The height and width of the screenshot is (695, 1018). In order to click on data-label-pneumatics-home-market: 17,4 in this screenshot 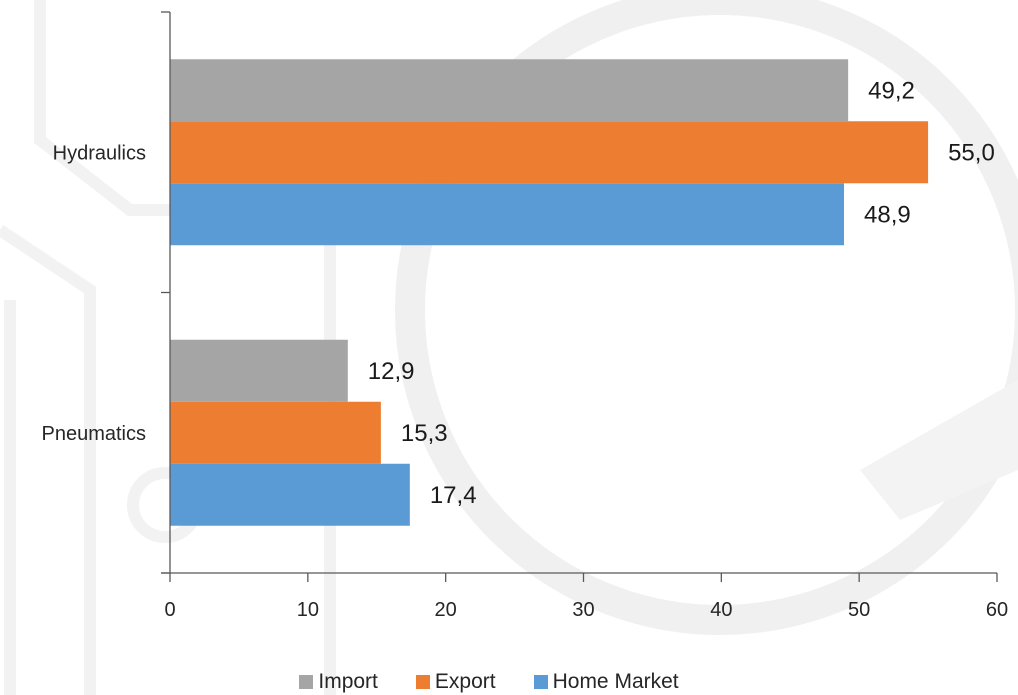, I will do `click(453, 495)`.